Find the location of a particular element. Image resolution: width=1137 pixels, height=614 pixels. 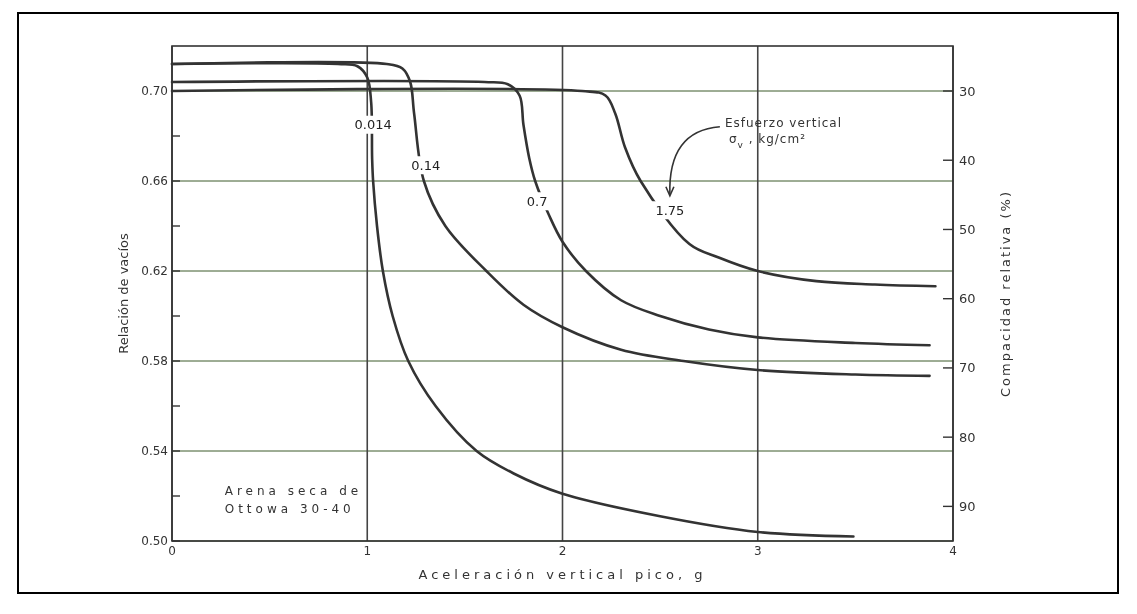

y-tick-label: 0.54 is located at coordinates (154, 451).